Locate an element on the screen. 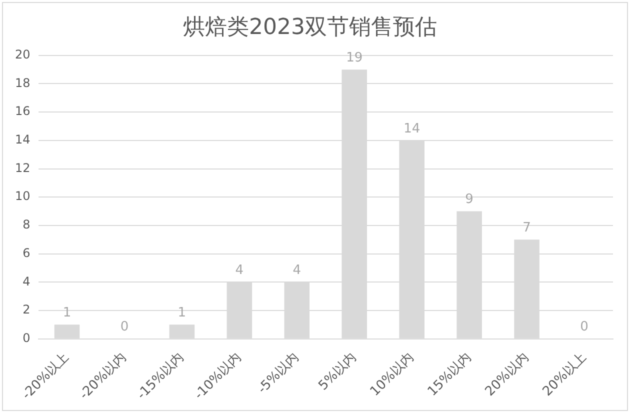  y-tick-label: 12 is located at coordinates (22, 167).